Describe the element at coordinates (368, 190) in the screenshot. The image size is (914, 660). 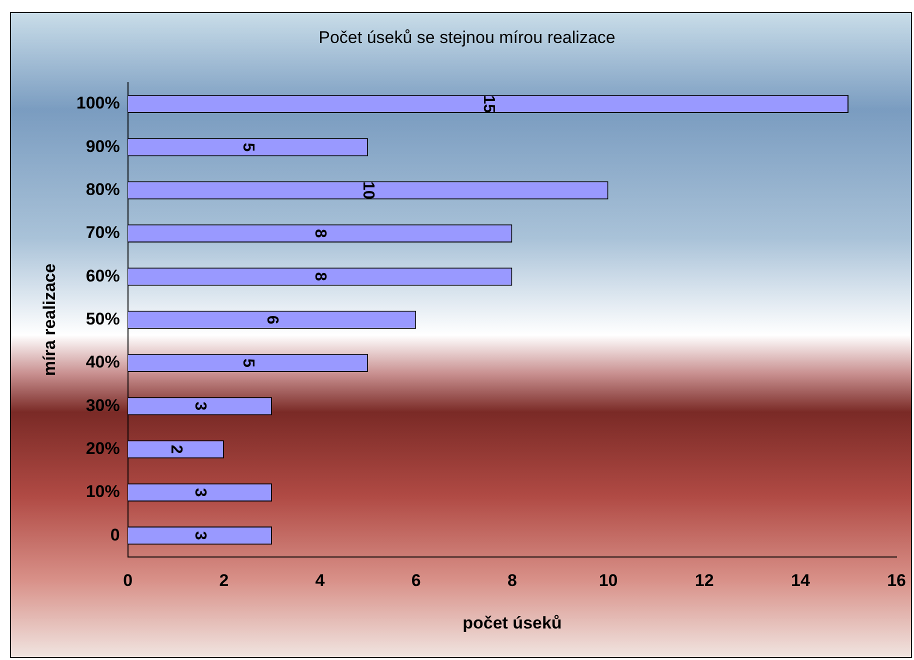
I see `data-label: 10` at that location.